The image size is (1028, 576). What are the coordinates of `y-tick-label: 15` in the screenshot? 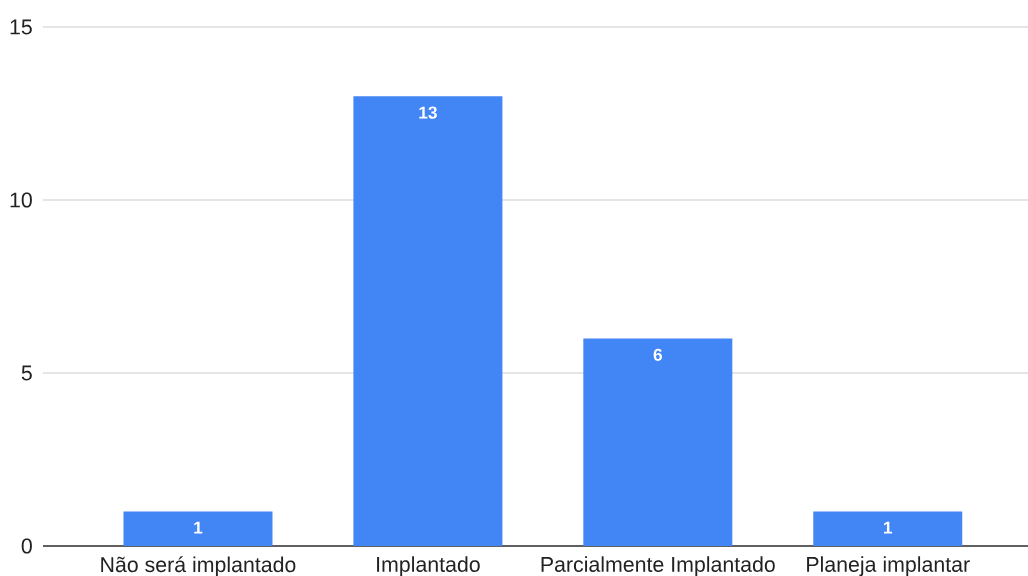 It's located at (21, 27).